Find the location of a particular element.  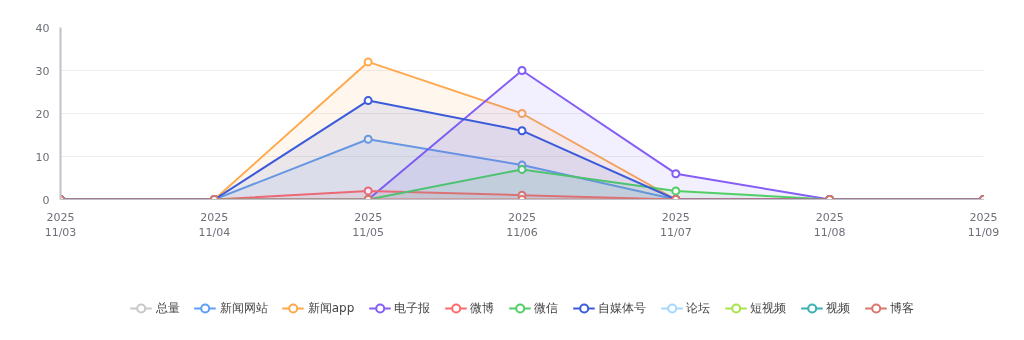

legend-label: 论坛 is located at coordinates (698, 308).